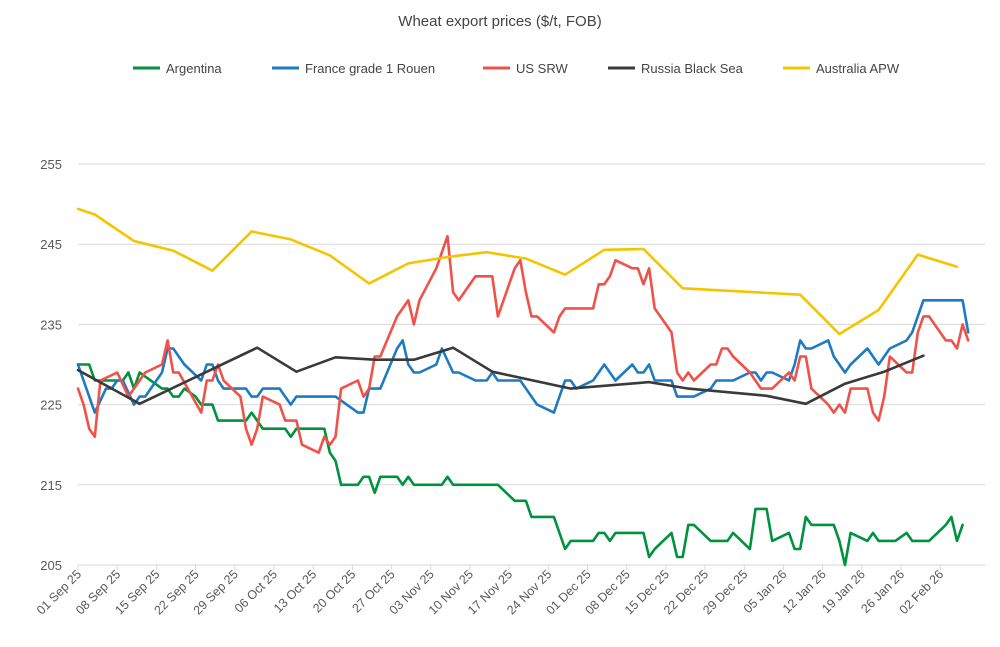  I want to click on legend-label: Argentina, so click(194, 68).